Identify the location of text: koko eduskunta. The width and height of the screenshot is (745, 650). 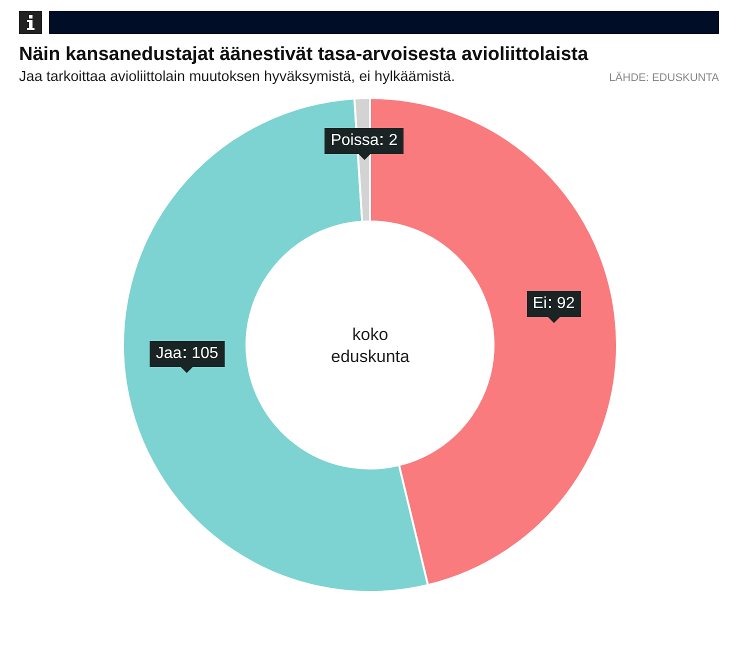
(370, 345).